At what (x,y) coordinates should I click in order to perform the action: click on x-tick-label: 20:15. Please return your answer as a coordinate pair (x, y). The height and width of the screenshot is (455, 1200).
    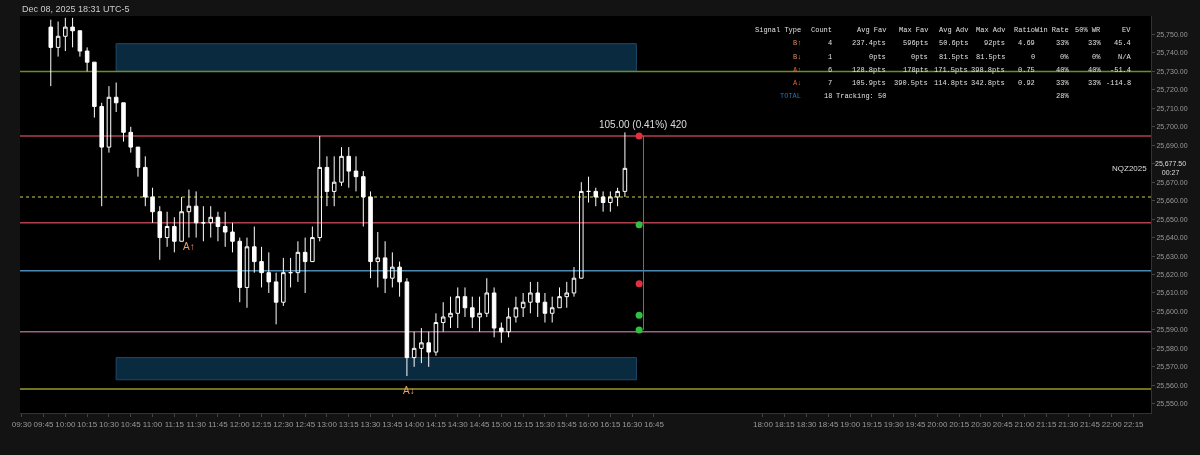
    Looking at the image, I should click on (959, 424).